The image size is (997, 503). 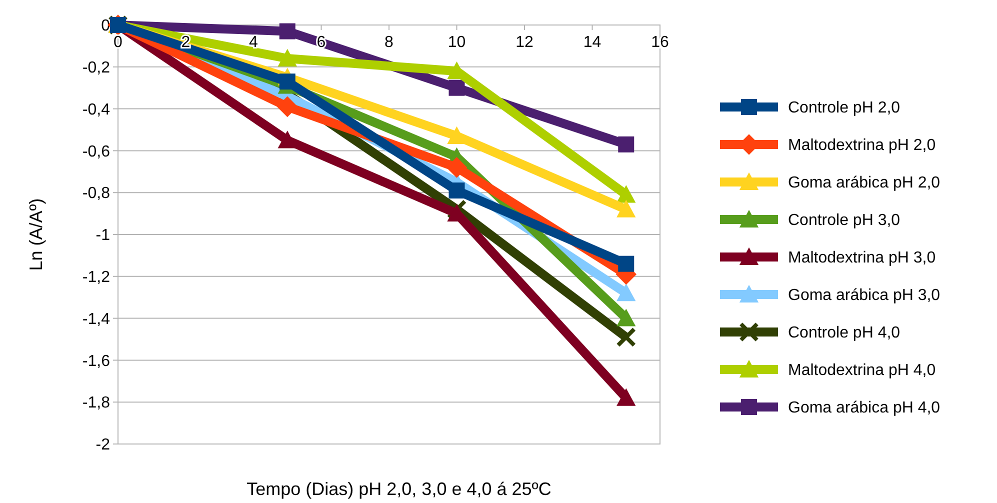 What do you see at coordinates (389, 42) in the screenshot?
I see `x-tick-label: 8` at bounding box center [389, 42].